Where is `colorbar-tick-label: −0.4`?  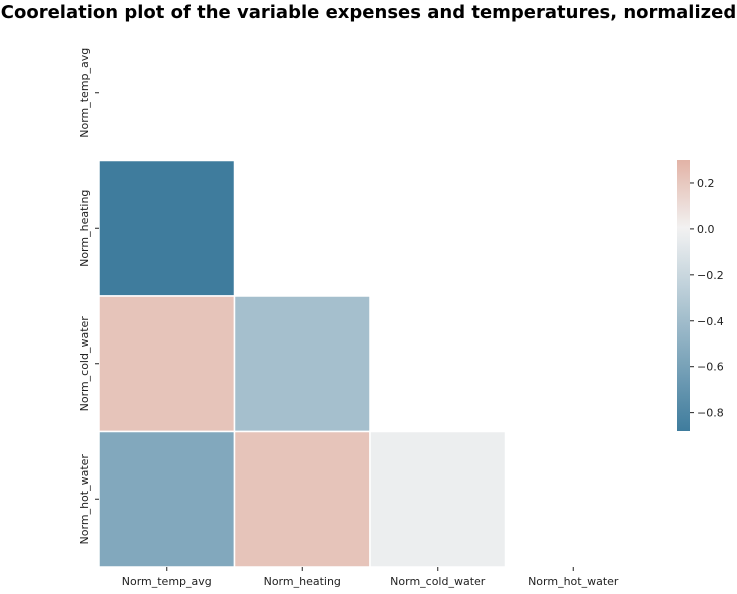
colorbar-tick-label: −0.4 is located at coordinates (710, 321).